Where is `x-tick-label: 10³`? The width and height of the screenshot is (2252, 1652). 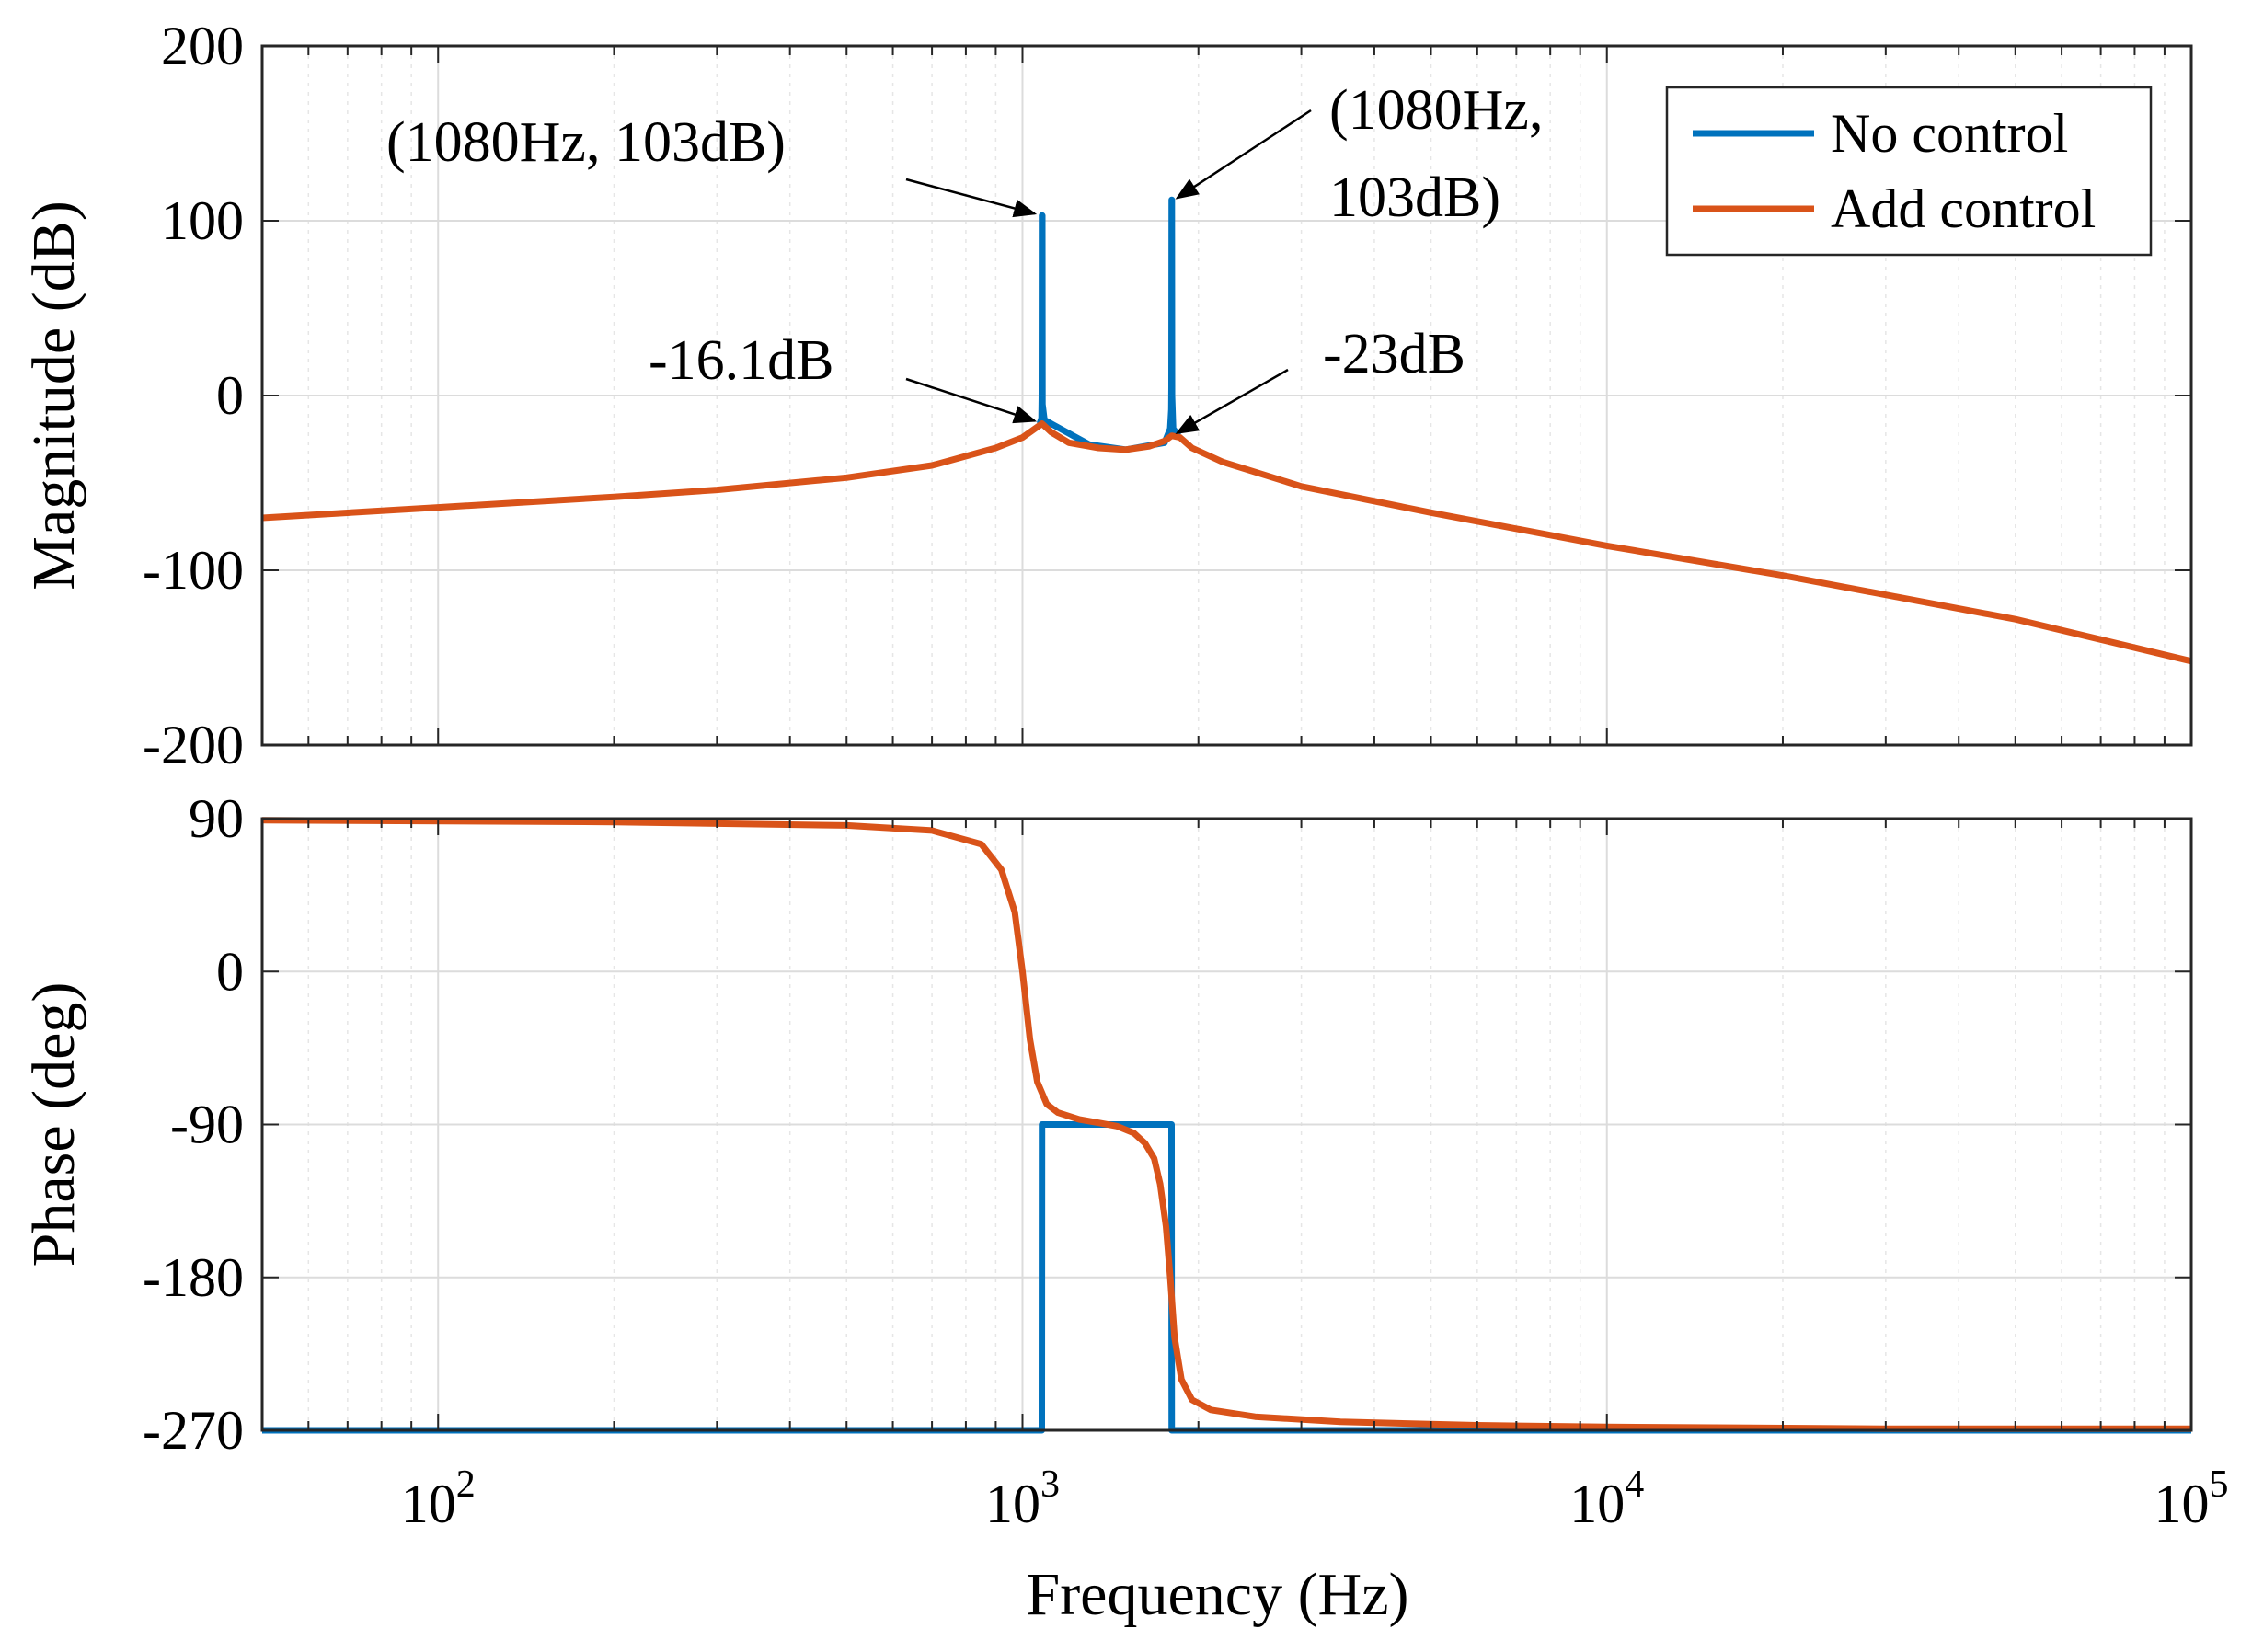
x-tick-label: 10³ is located at coordinates (1022, 1498).